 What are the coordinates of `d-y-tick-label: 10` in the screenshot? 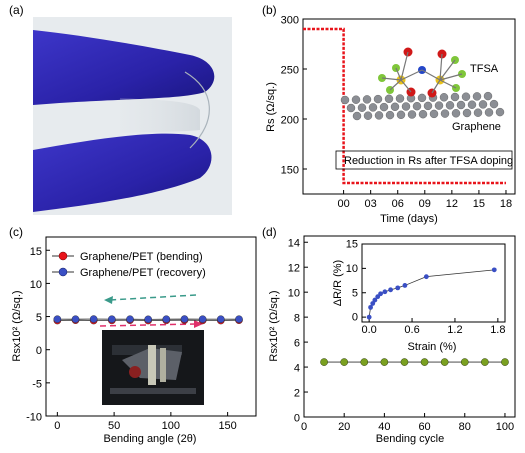 It's located at (294, 294).